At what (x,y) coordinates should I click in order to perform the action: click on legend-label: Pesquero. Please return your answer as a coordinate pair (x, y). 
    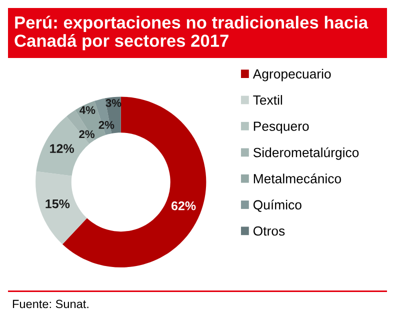
    Looking at the image, I should click on (281, 128).